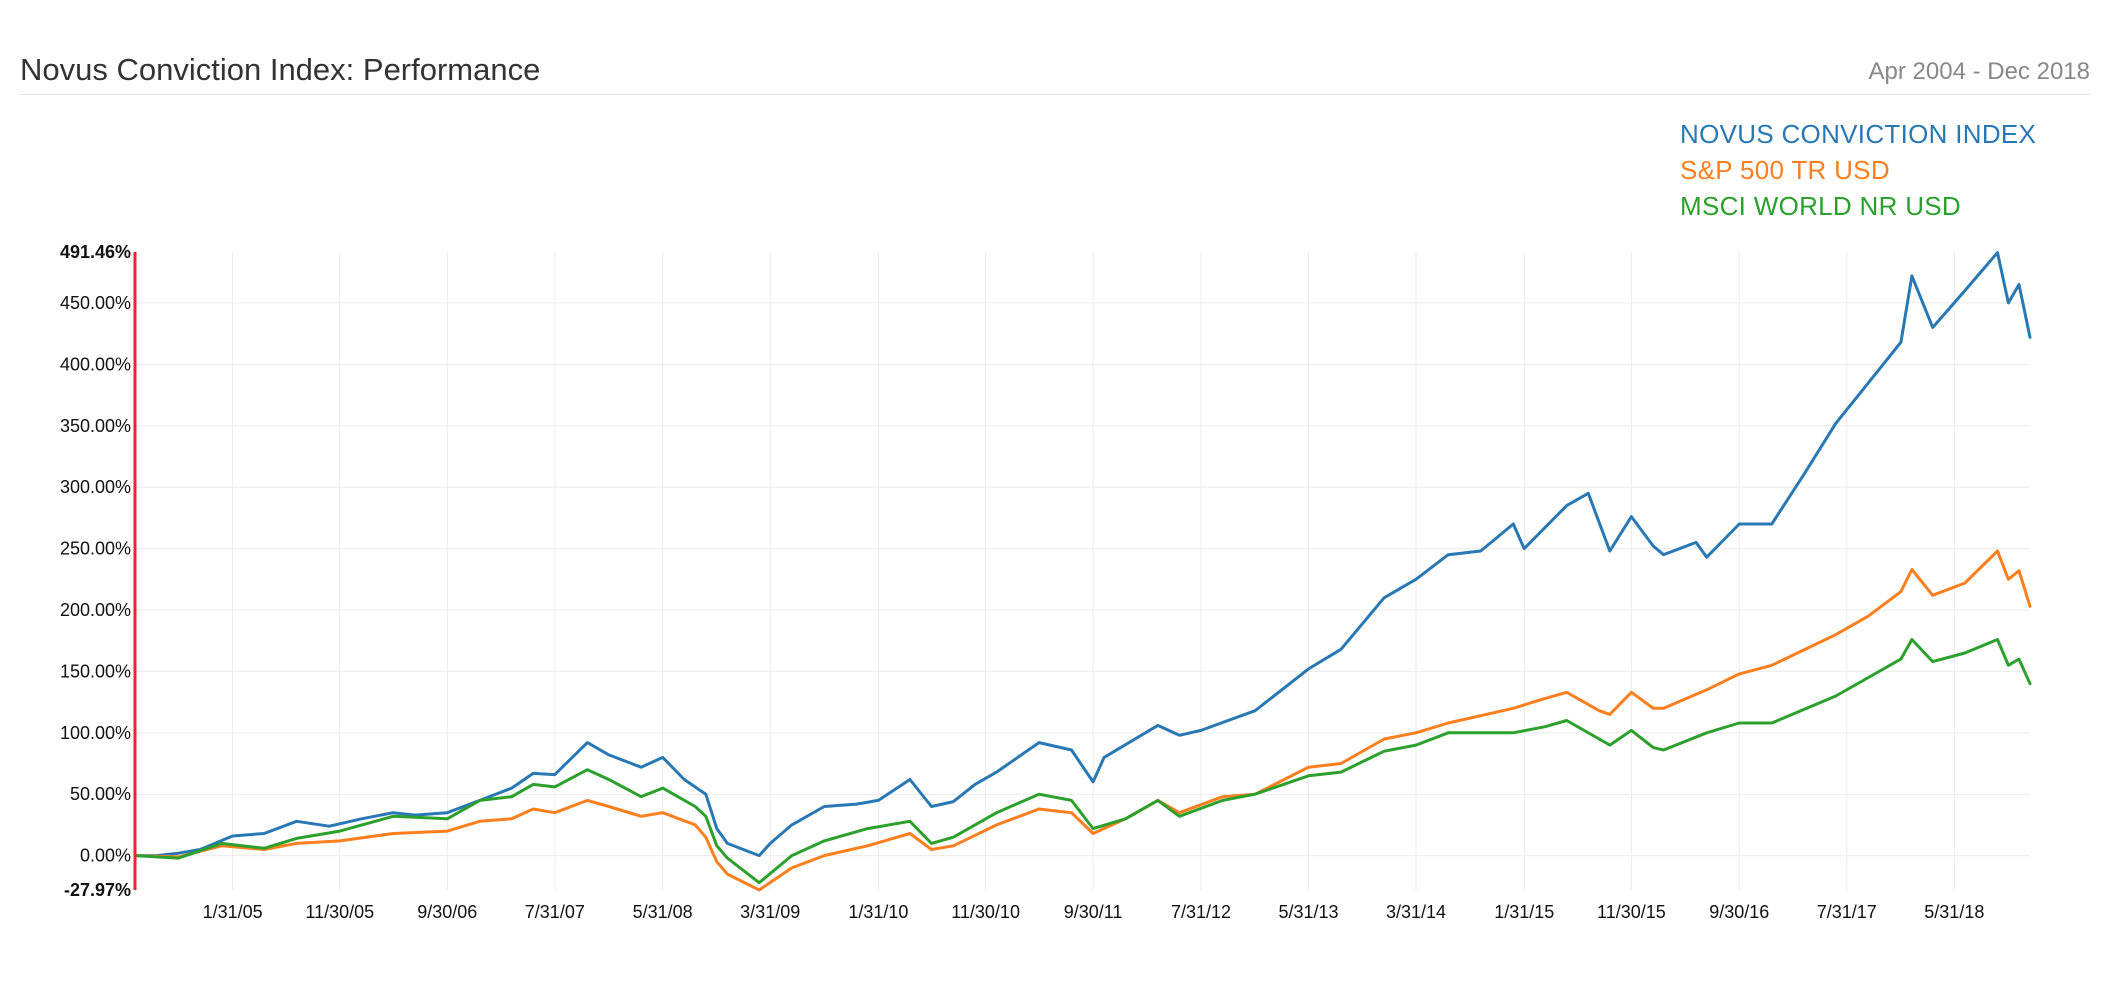 This screenshot has height=1008, width=2105. What do you see at coordinates (97, 890) in the screenshot?
I see `y-tick-label: -27.97%` at bounding box center [97, 890].